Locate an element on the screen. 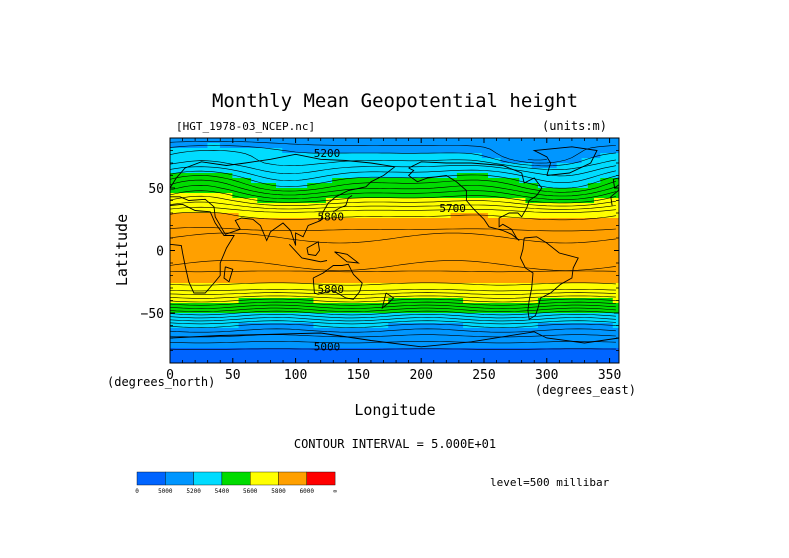 This screenshot has width=789, height=558. y-unit-label: (degrees_north) is located at coordinates (161, 382).